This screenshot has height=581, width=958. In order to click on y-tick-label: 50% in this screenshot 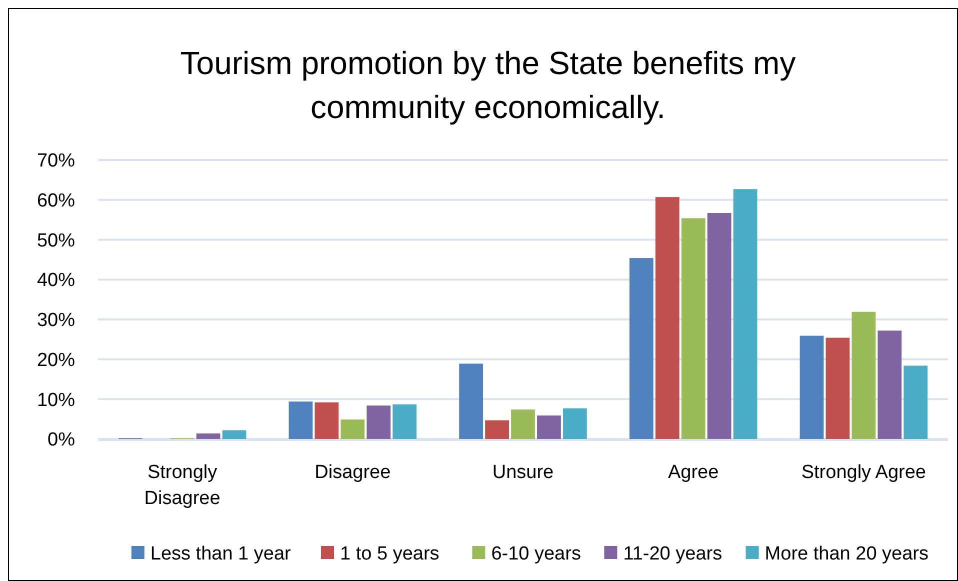, I will do `click(56, 241)`.